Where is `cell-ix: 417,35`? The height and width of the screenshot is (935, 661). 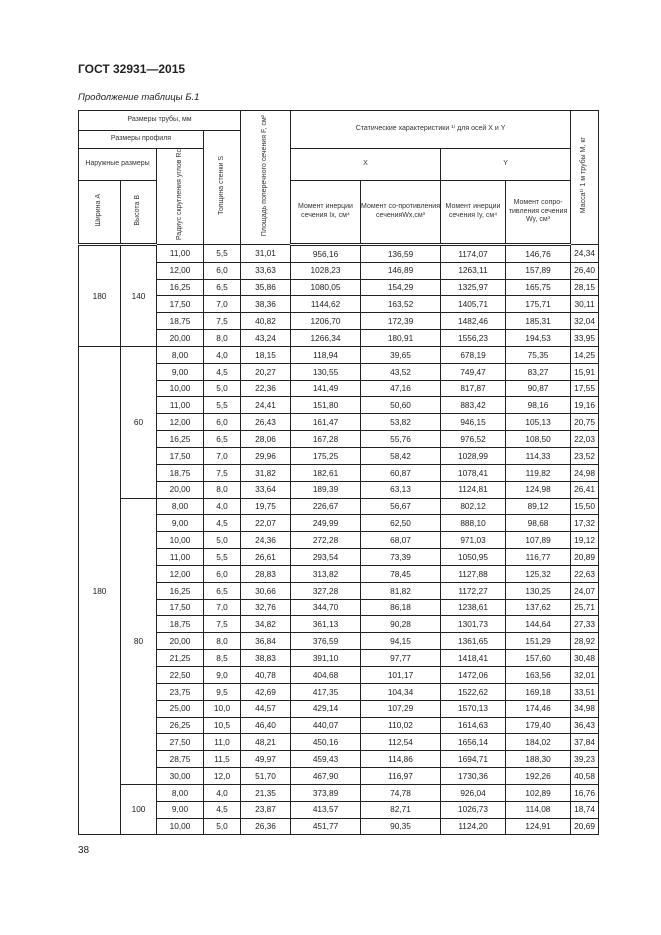 cell-ix: 417,35 is located at coordinates (326, 691).